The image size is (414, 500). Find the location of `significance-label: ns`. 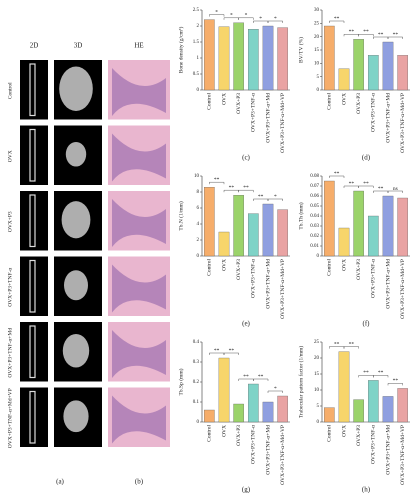

significance-label: ns is located at coordinates (395, 189).